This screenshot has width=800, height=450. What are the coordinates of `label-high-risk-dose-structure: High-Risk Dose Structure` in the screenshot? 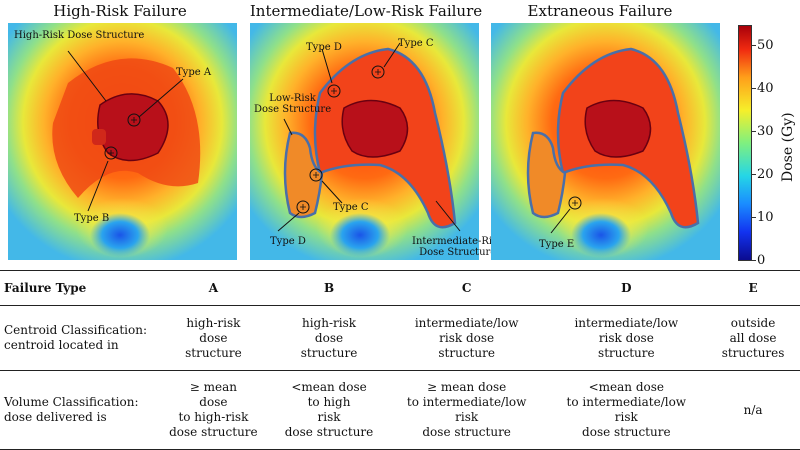 It's located at (79, 35).